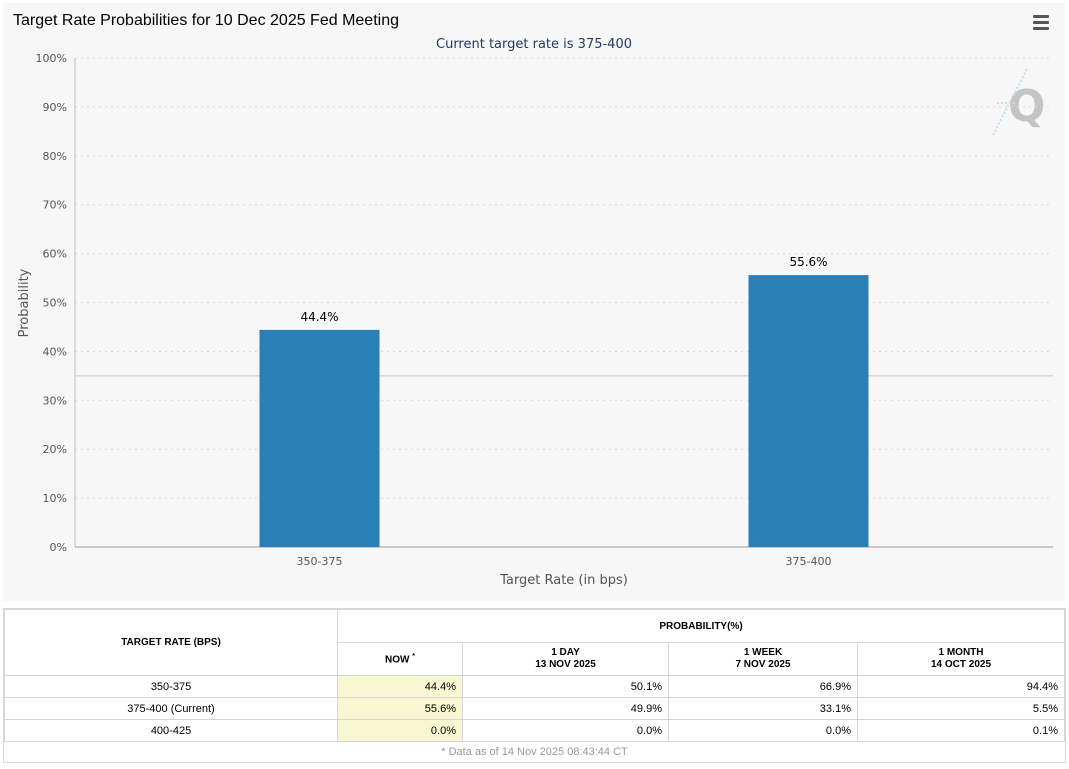 This screenshot has width=1069, height=769. What do you see at coordinates (55, 400) in the screenshot?
I see `y-tick-label: 30%` at bounding box center [55, 400].